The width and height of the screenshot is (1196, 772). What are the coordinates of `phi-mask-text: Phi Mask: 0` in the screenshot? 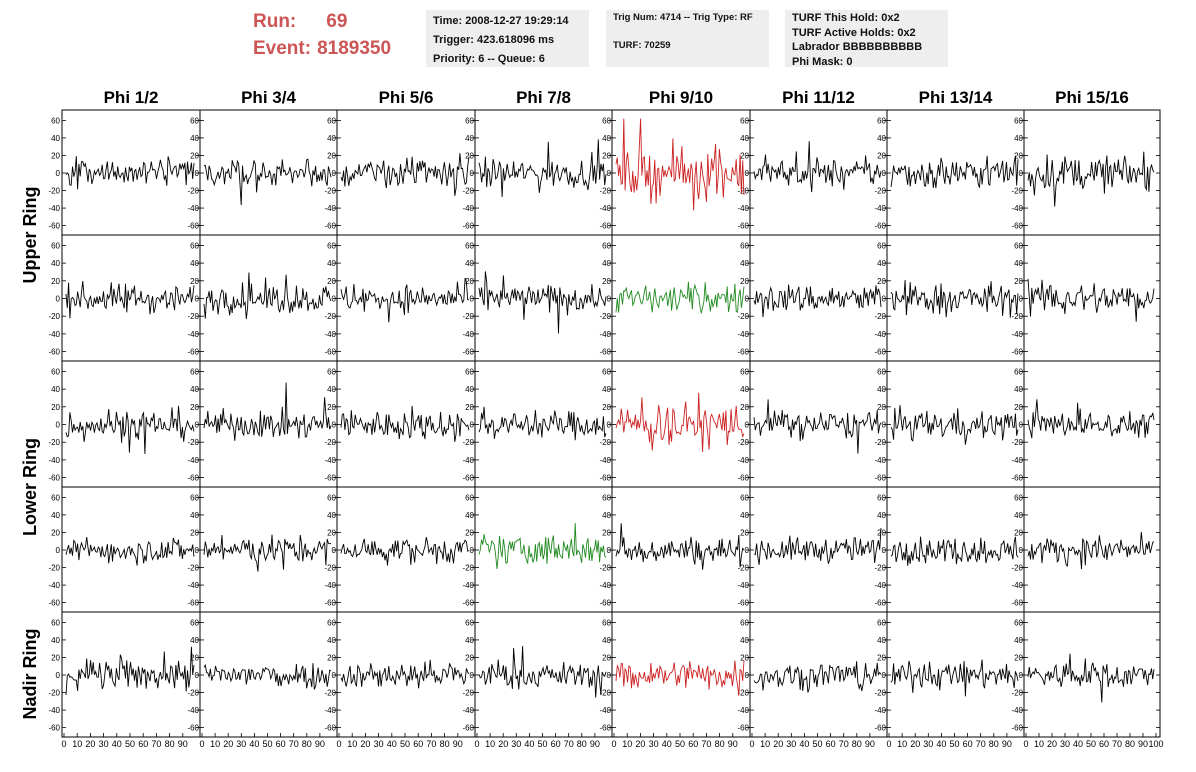 It's located at (822, 61).